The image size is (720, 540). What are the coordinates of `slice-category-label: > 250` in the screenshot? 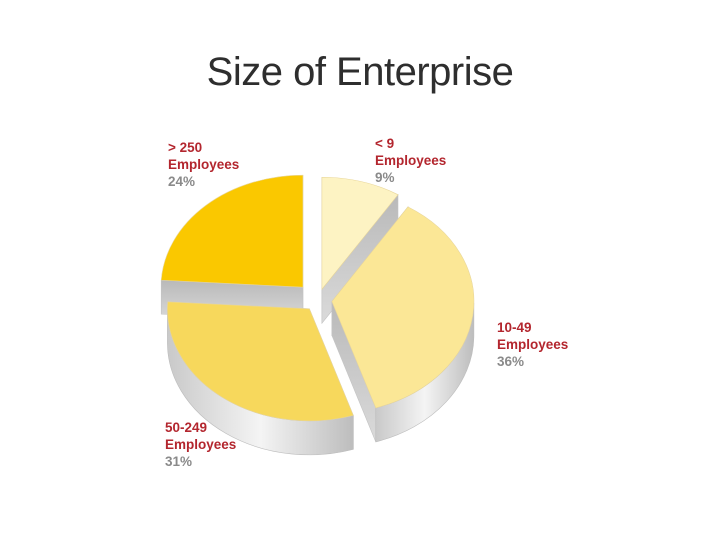 It's located at (185, 147).